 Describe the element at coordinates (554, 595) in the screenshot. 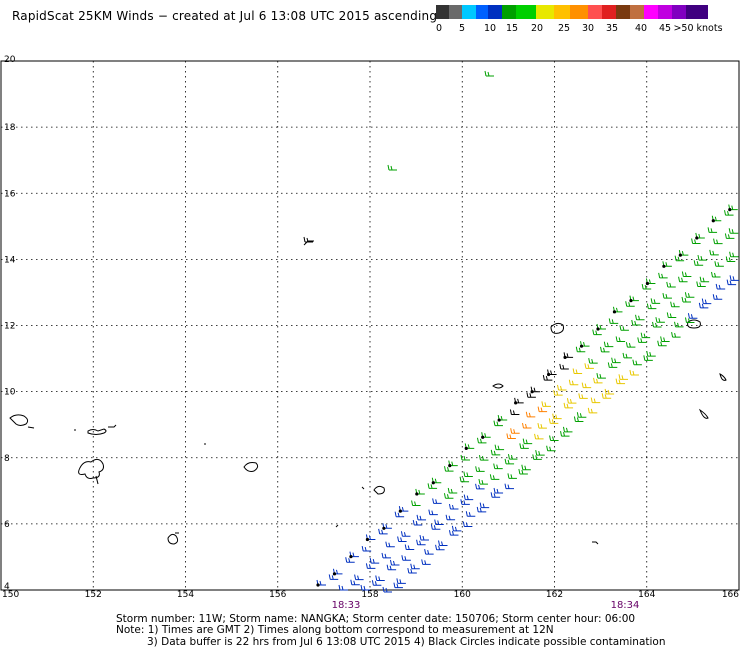

I see `longitude-label: 162` at that location.